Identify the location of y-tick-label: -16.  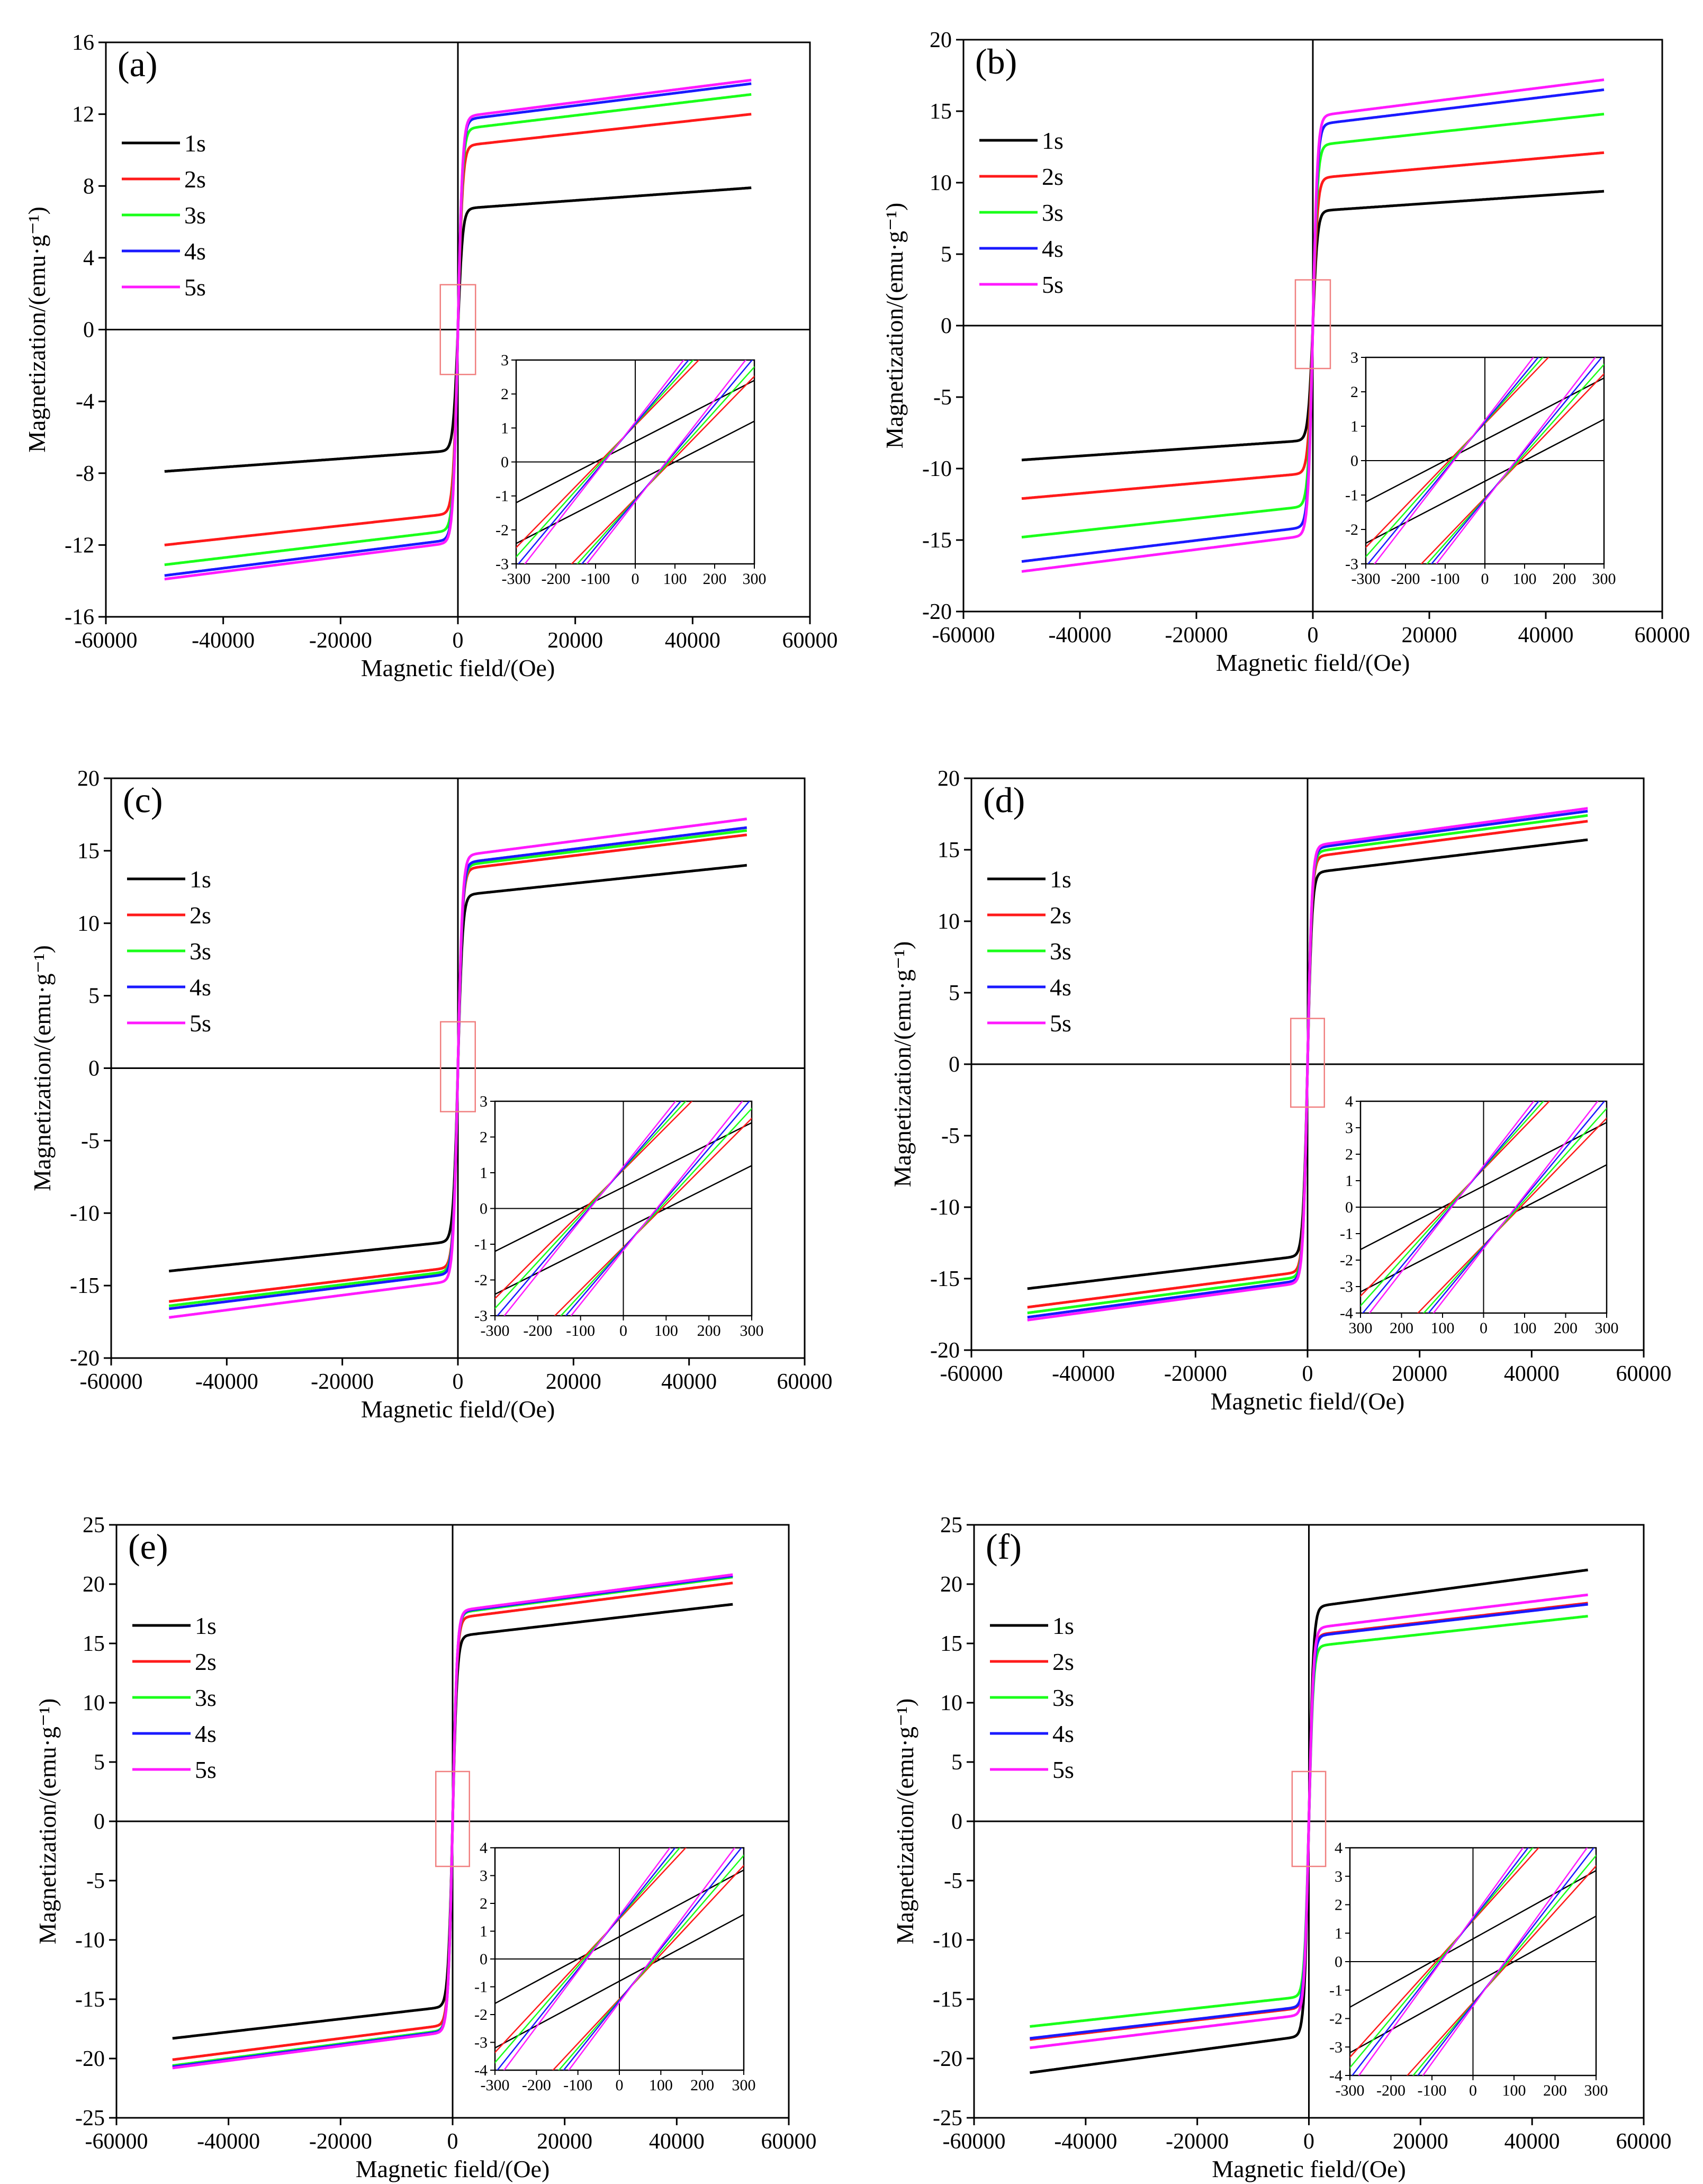
(79, 617).